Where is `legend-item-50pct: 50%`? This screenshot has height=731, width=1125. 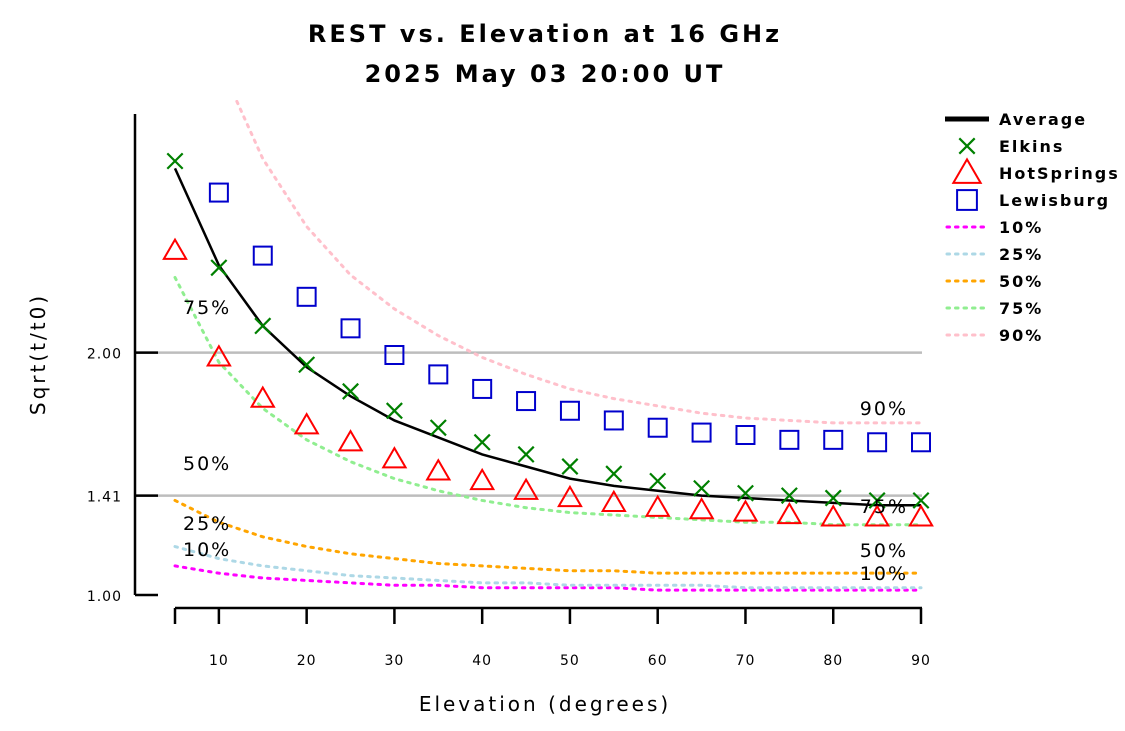 legend-item-50pct: 50% is located at coordinates (994, 281).